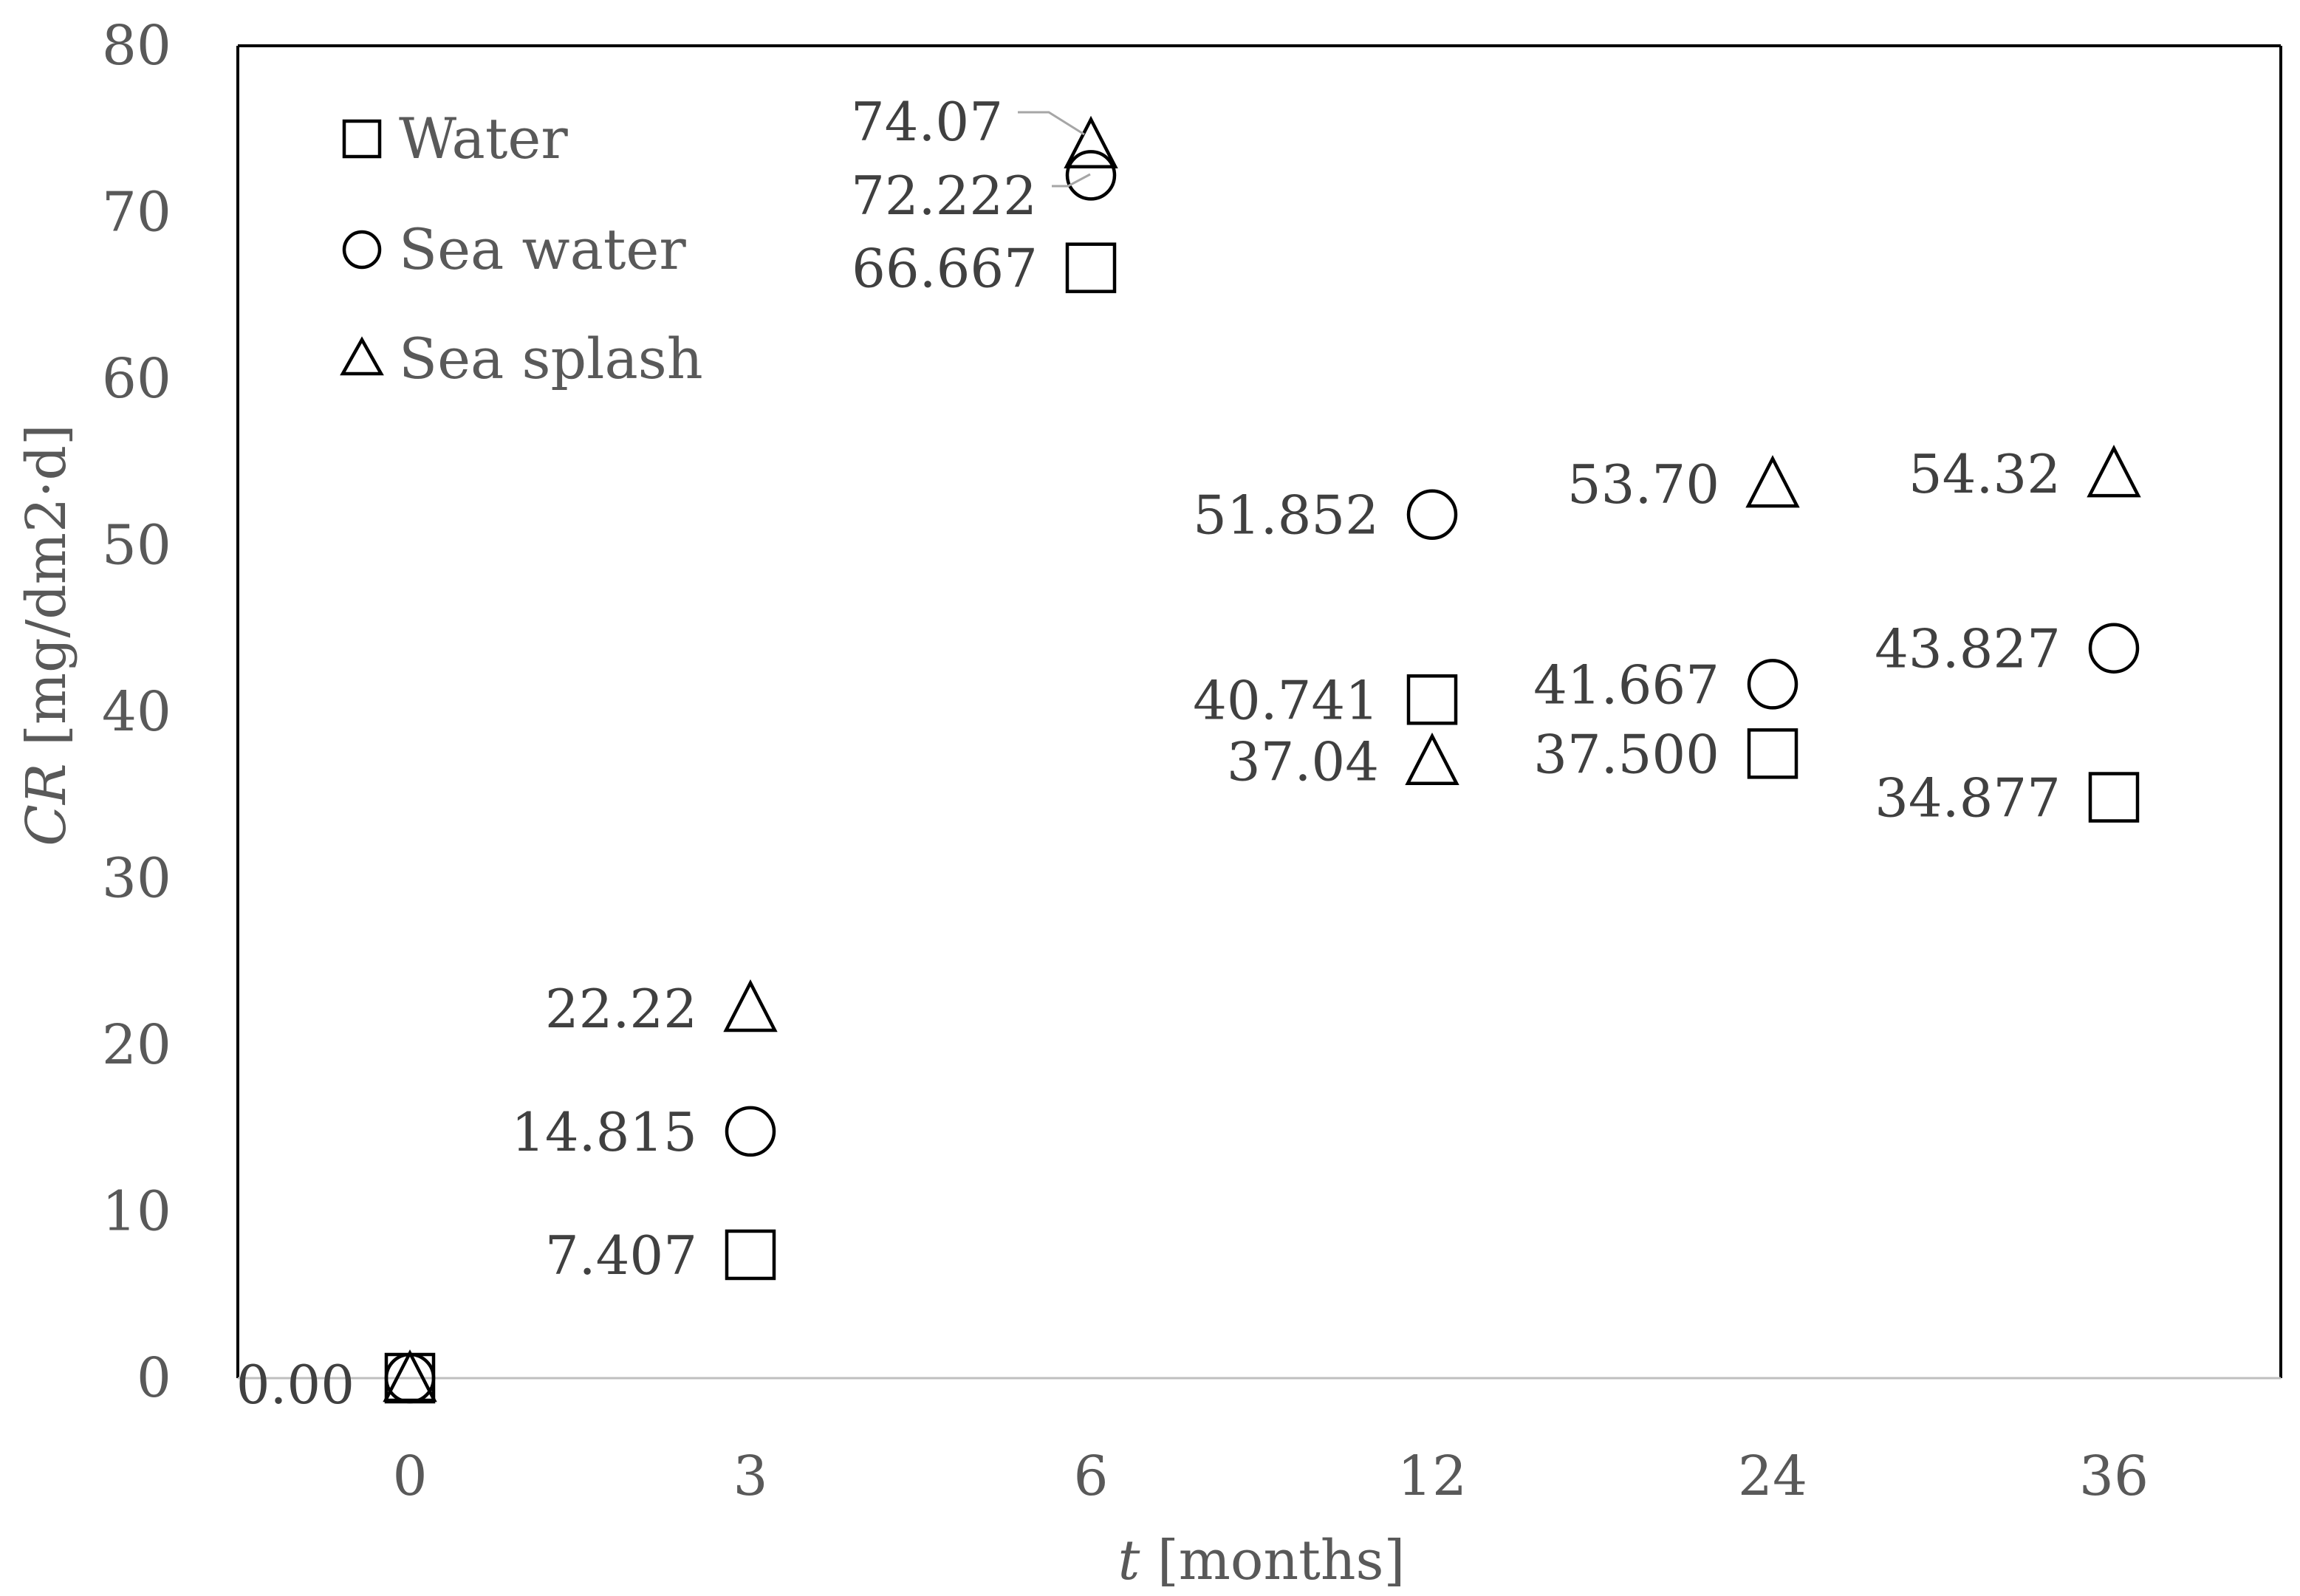 Image resolution: width=2300 pixels, height=1596 pixels. I want to click on data-label: 22.22, so click(621, 1009).